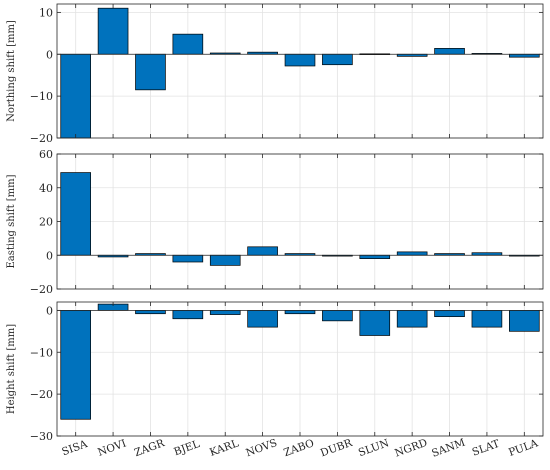  What do you see at coordinates (487, 319) in the screenshot?
I see `bar-slat` at bounding box center [487, 319].